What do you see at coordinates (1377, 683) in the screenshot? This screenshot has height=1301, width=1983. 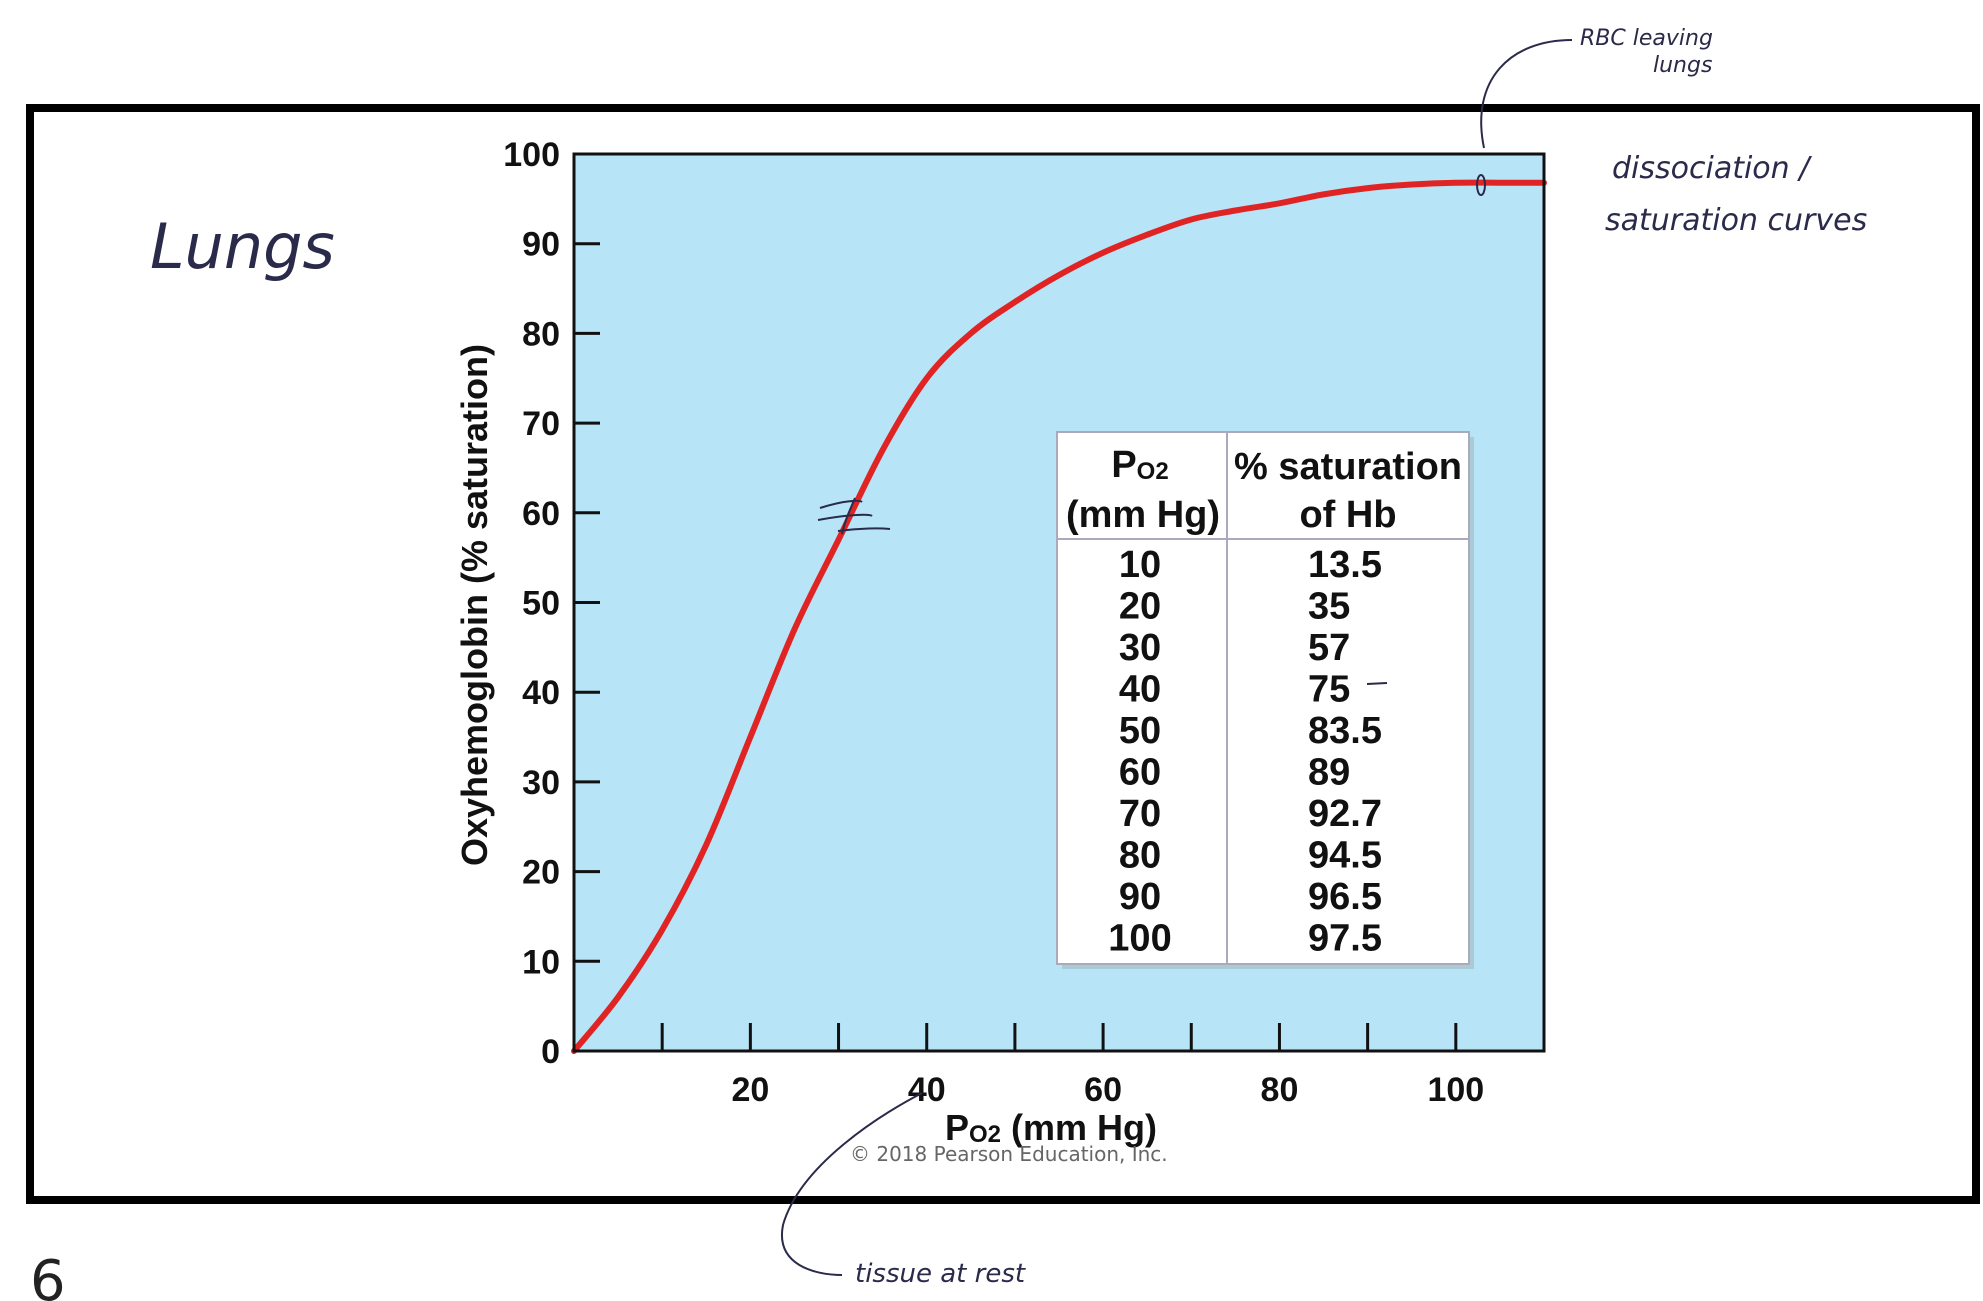 I see `table-dash-mark` at bounding box center [1377, 683].